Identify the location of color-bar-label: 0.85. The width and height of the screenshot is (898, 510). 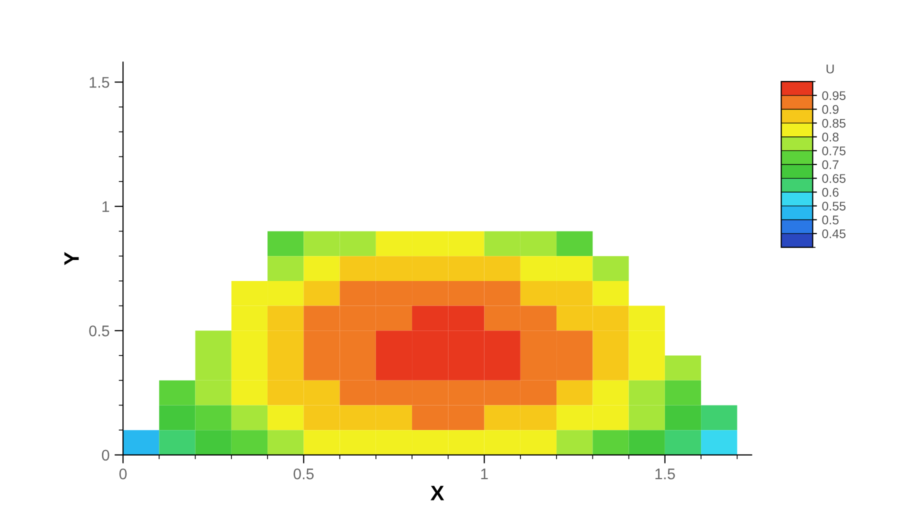
(834, 123).